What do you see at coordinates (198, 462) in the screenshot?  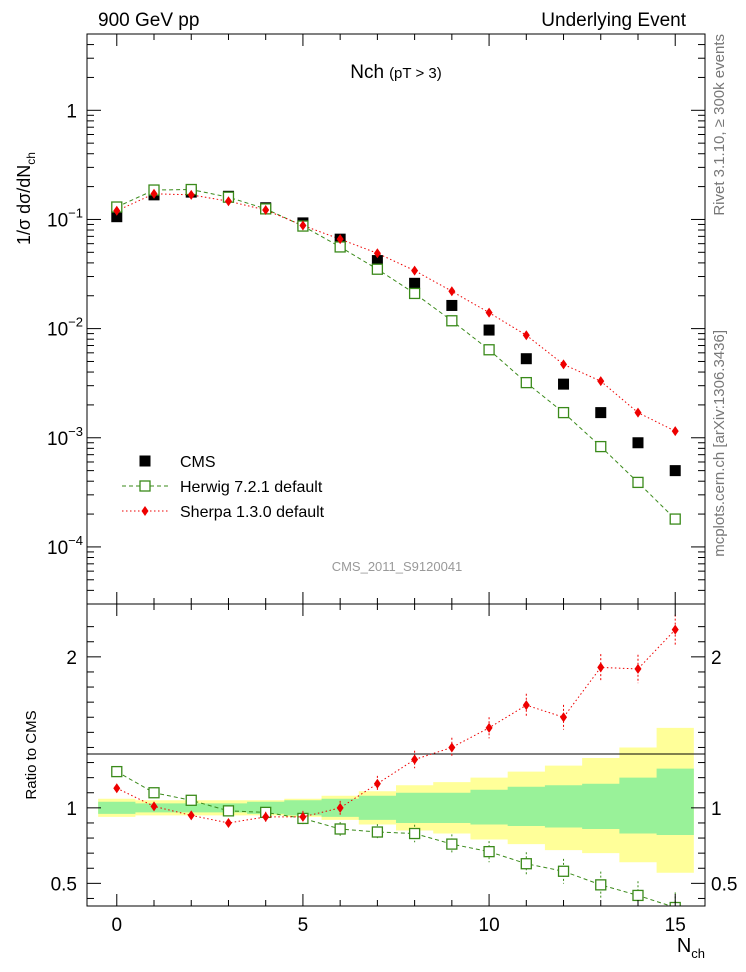 I see `legend-label: CMS` at bounding box center [198, 462].